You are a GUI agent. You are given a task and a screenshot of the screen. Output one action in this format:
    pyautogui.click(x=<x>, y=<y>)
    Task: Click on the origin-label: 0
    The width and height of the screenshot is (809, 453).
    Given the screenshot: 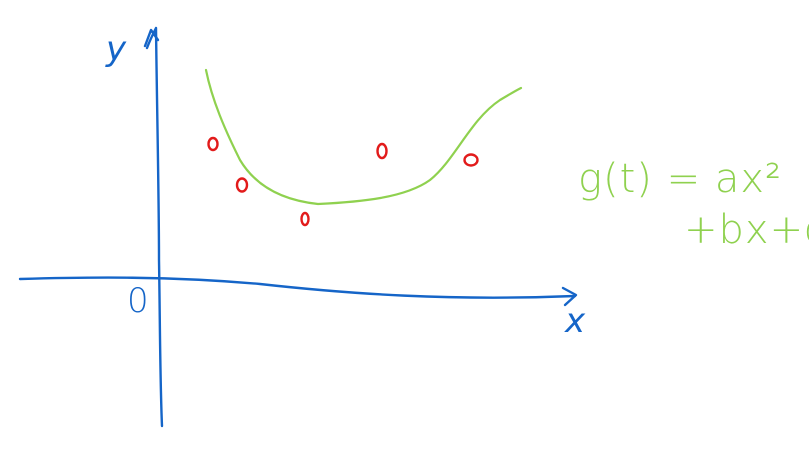 What is the action you would take?
    pyautogui.click(x=138, y=301)
    